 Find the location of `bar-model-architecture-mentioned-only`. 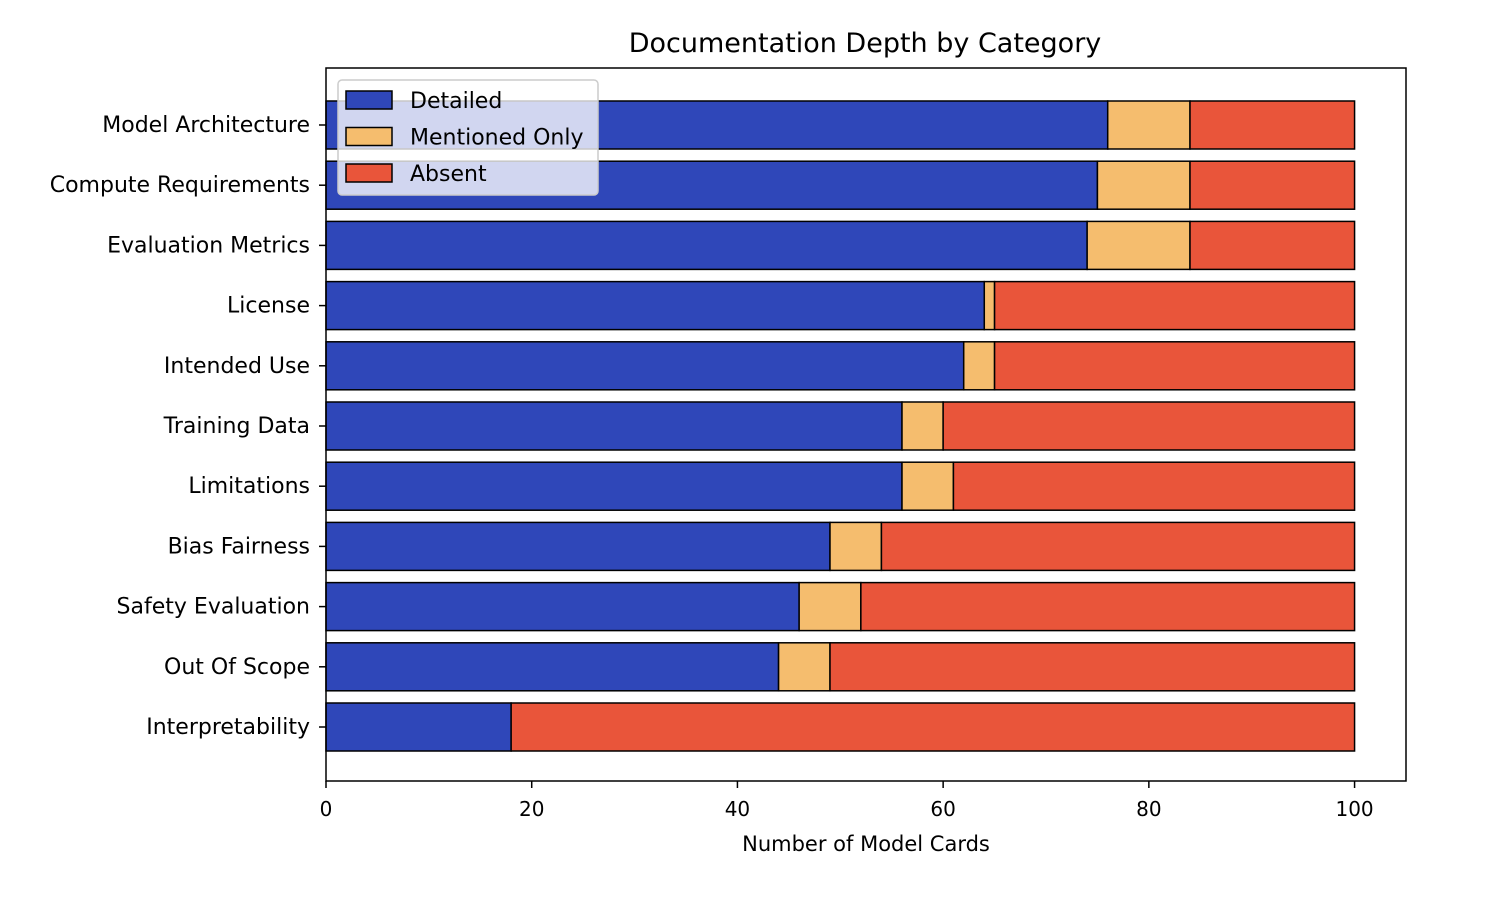

bar-model-architecture-mentioned-only is located at coordinates (1148, 125).